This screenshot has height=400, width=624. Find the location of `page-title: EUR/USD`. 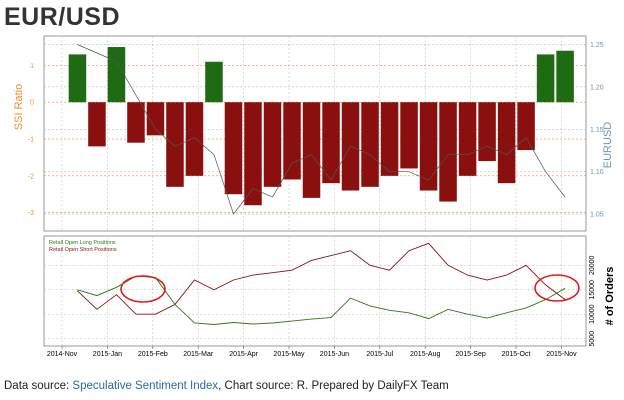

page-title: EUR/USD is located at coordinates (62, 17).